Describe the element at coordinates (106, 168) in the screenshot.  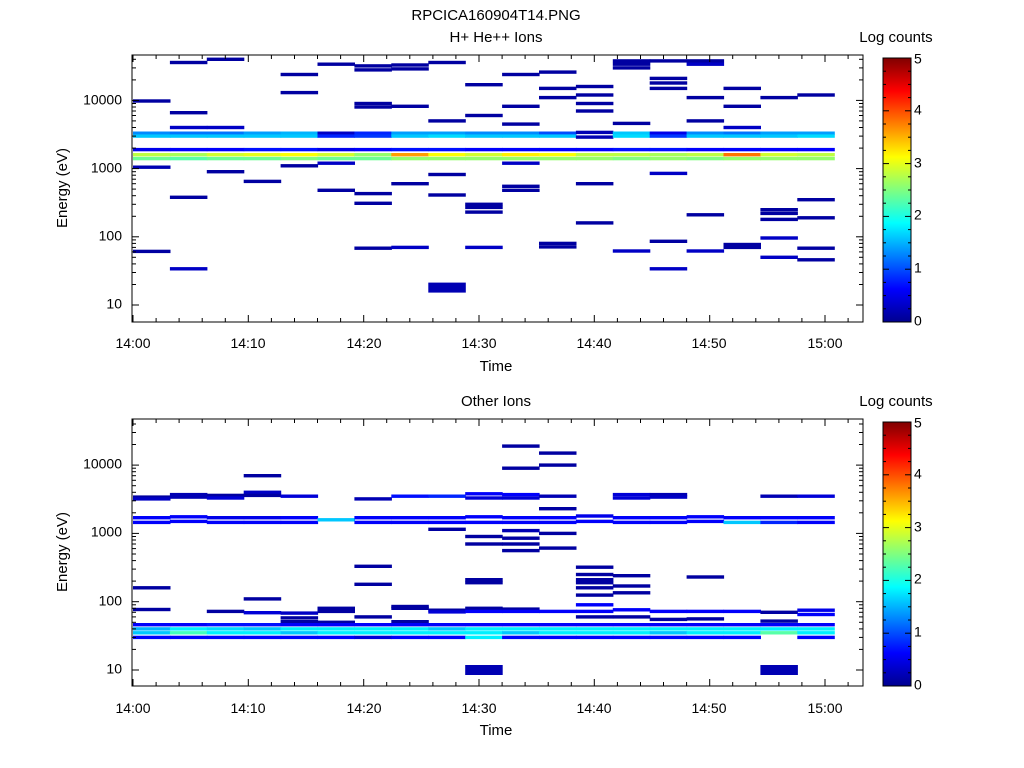
I see `y-tick-label: 1000` at that location.